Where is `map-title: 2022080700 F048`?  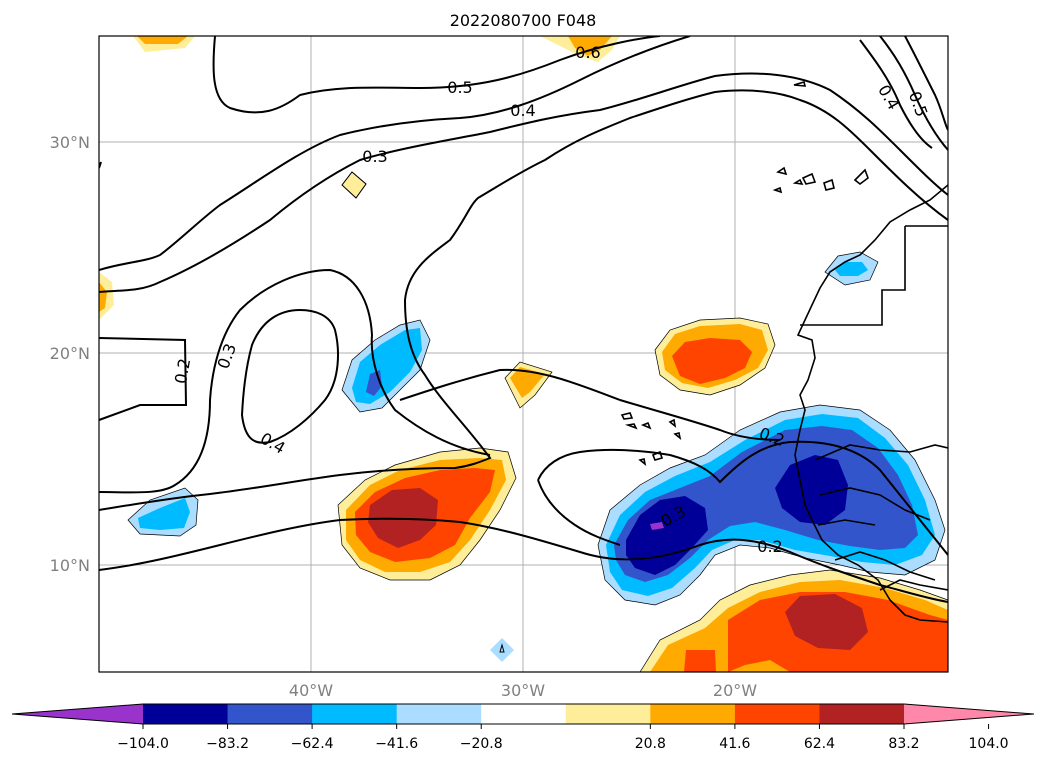 map-title: 2022080700 F048 is located at coordinates (523, 20).